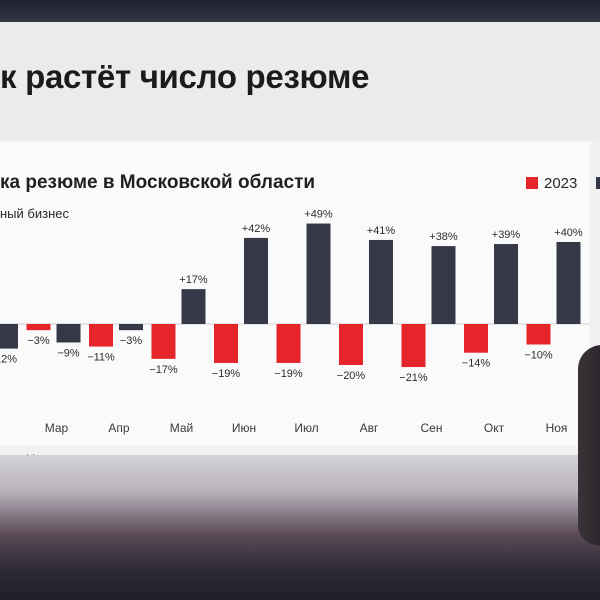 This screenshot has width=600, height=600. I want to click on legend-label-2023: 2023, so click(561, 183).